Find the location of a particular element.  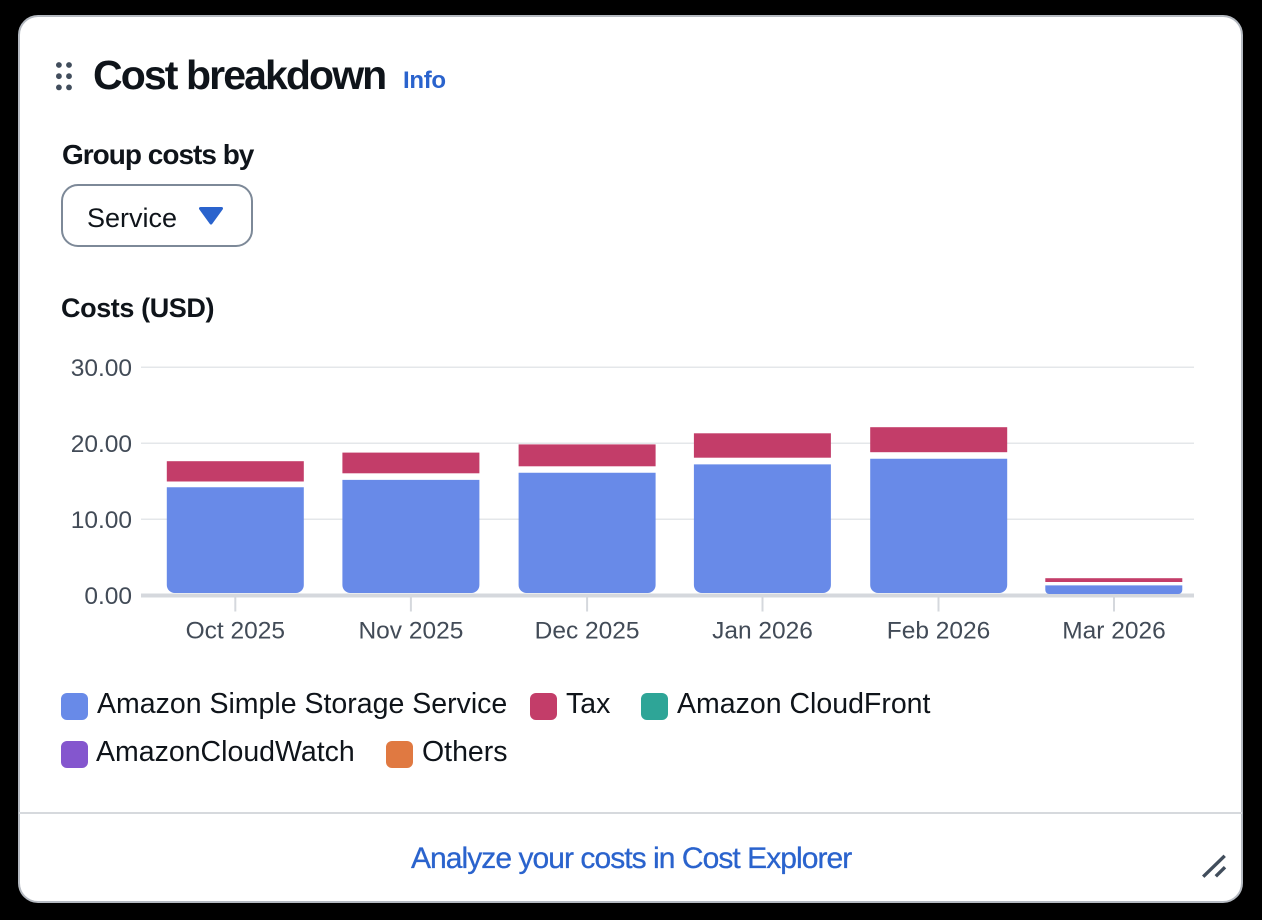

svg-text: Jan 2026 is located at coordinates (762, 631).